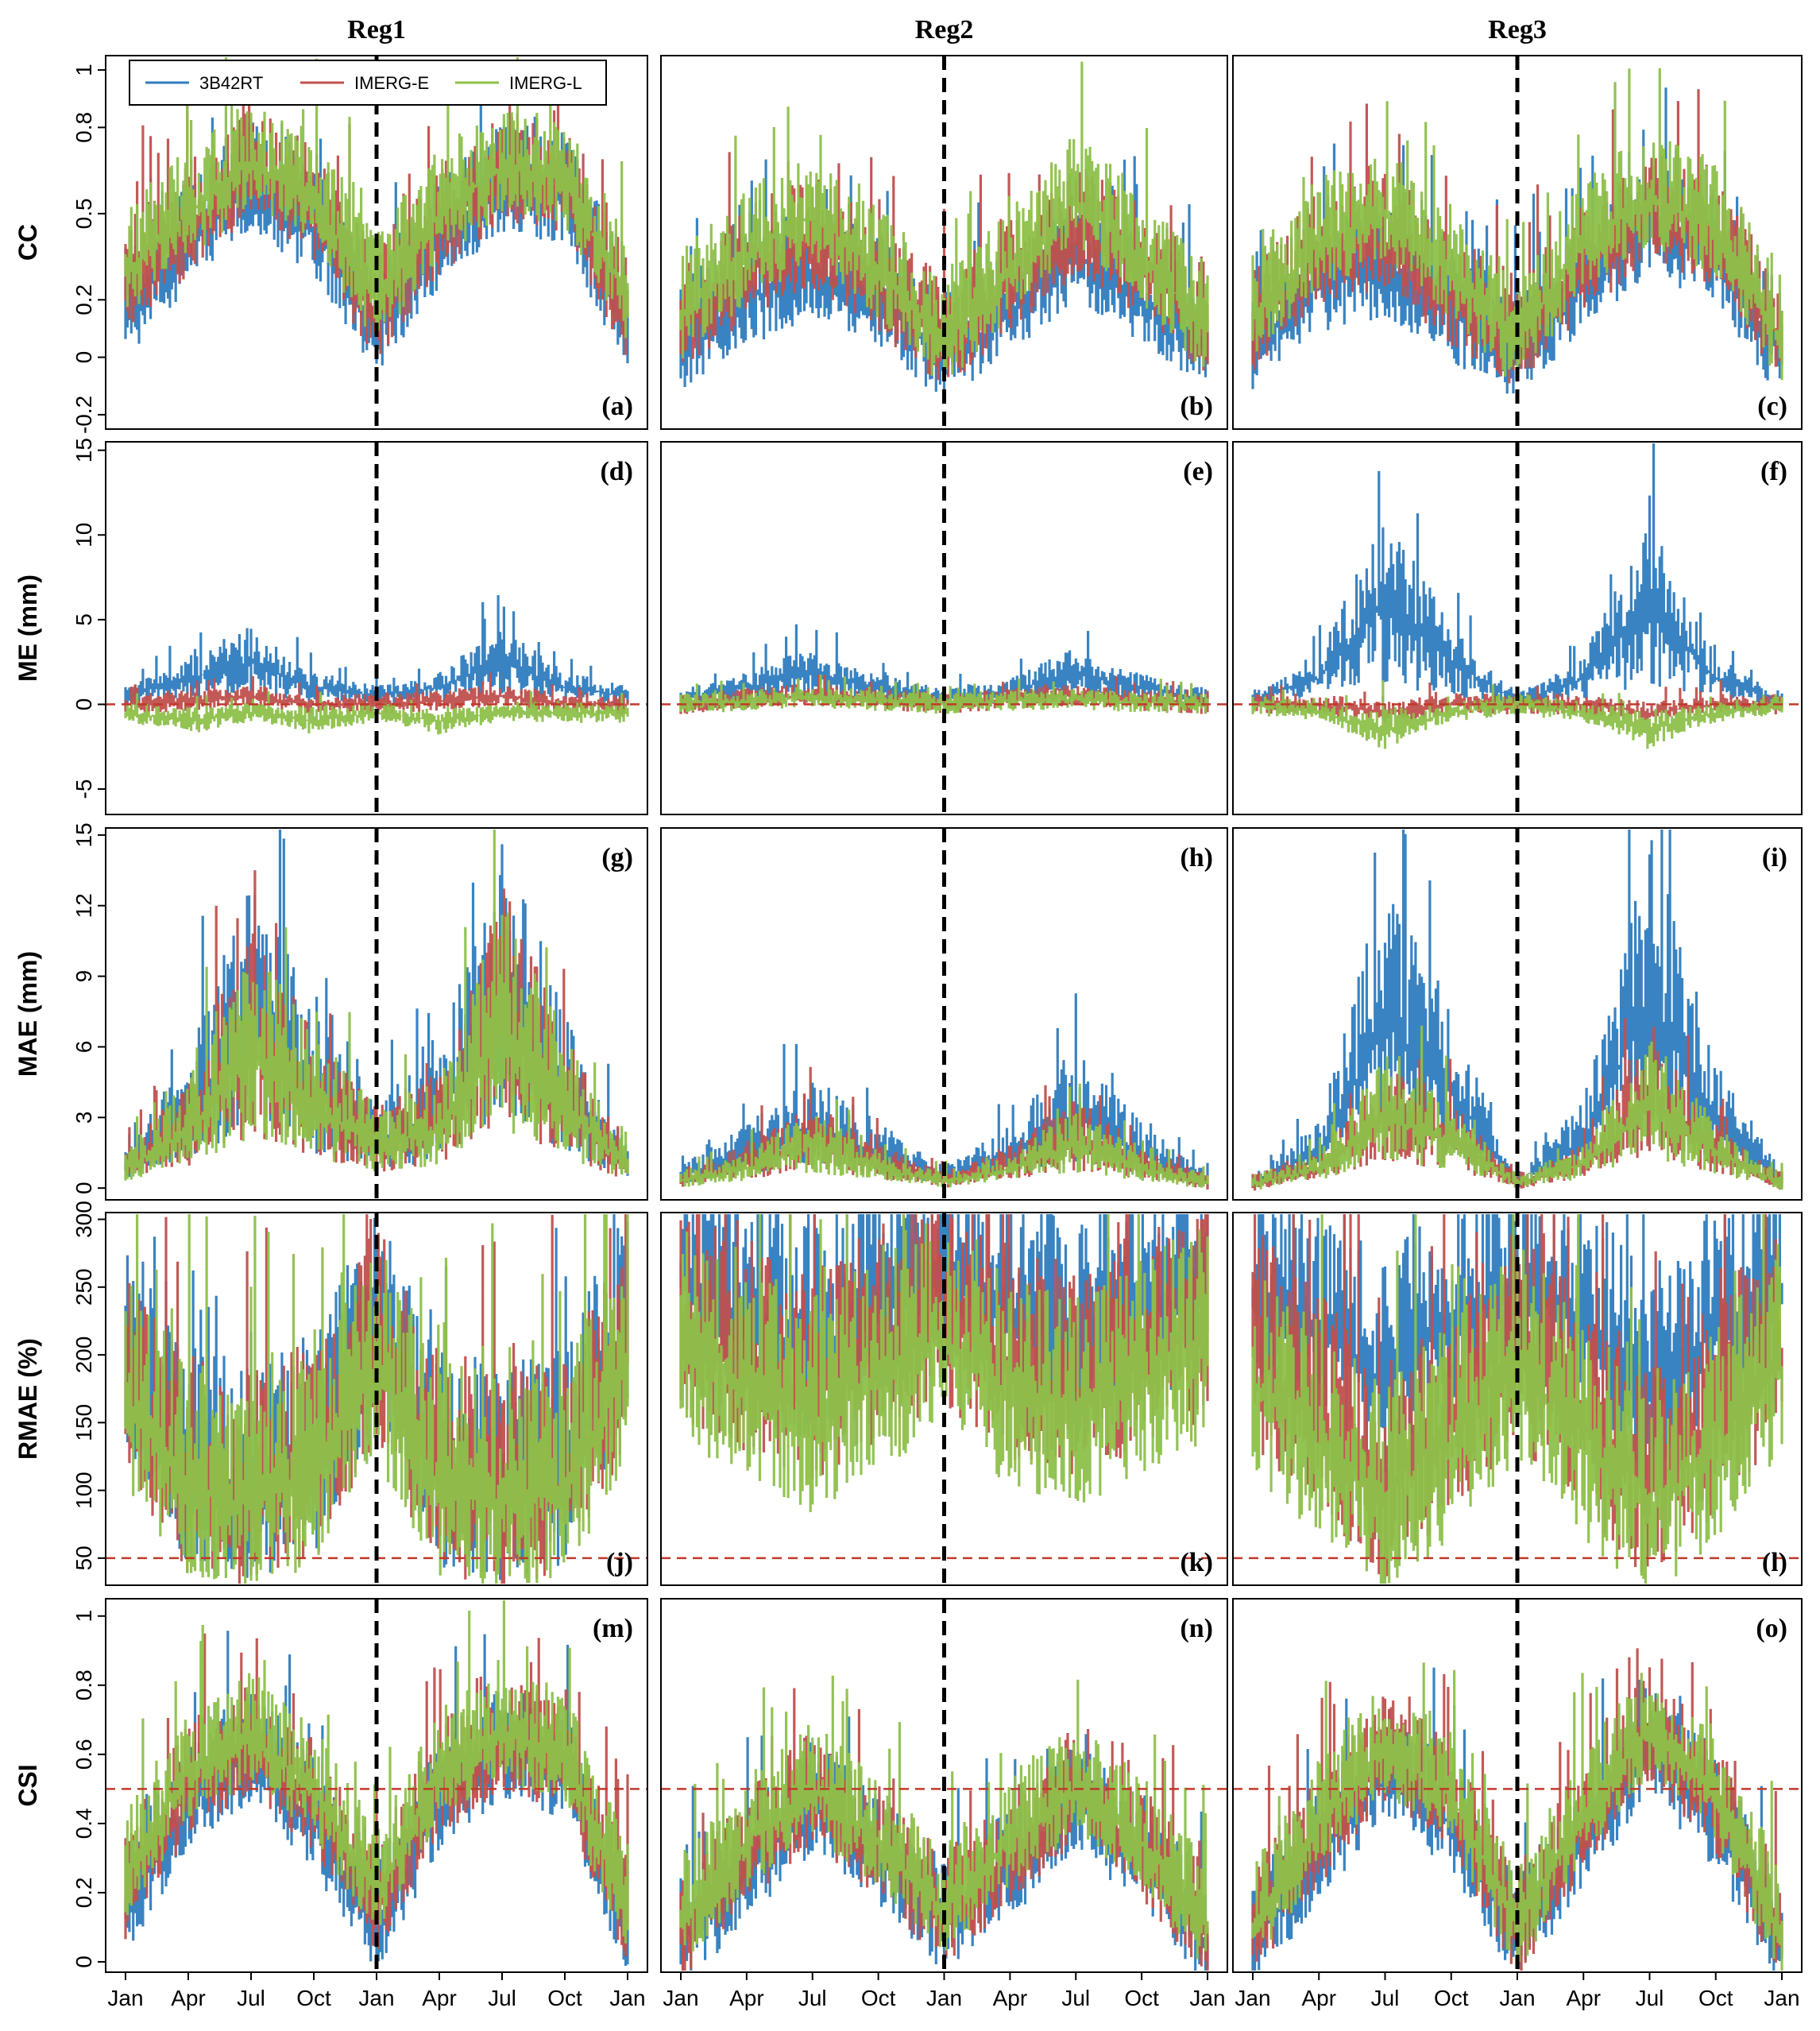  What do you see at coordinates (376, 30) in the screenshot?
I see `column-title-reg1: Reg1` at bounding box center [376, 30].